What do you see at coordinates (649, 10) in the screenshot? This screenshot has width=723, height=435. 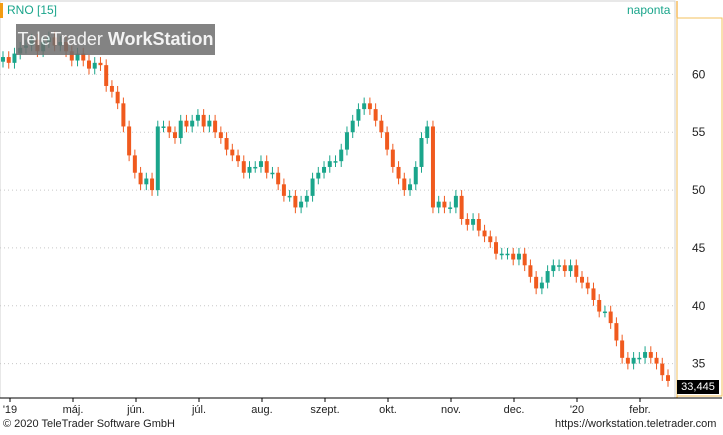 I see `period-label: naponta` at bounding box center [649, 10].